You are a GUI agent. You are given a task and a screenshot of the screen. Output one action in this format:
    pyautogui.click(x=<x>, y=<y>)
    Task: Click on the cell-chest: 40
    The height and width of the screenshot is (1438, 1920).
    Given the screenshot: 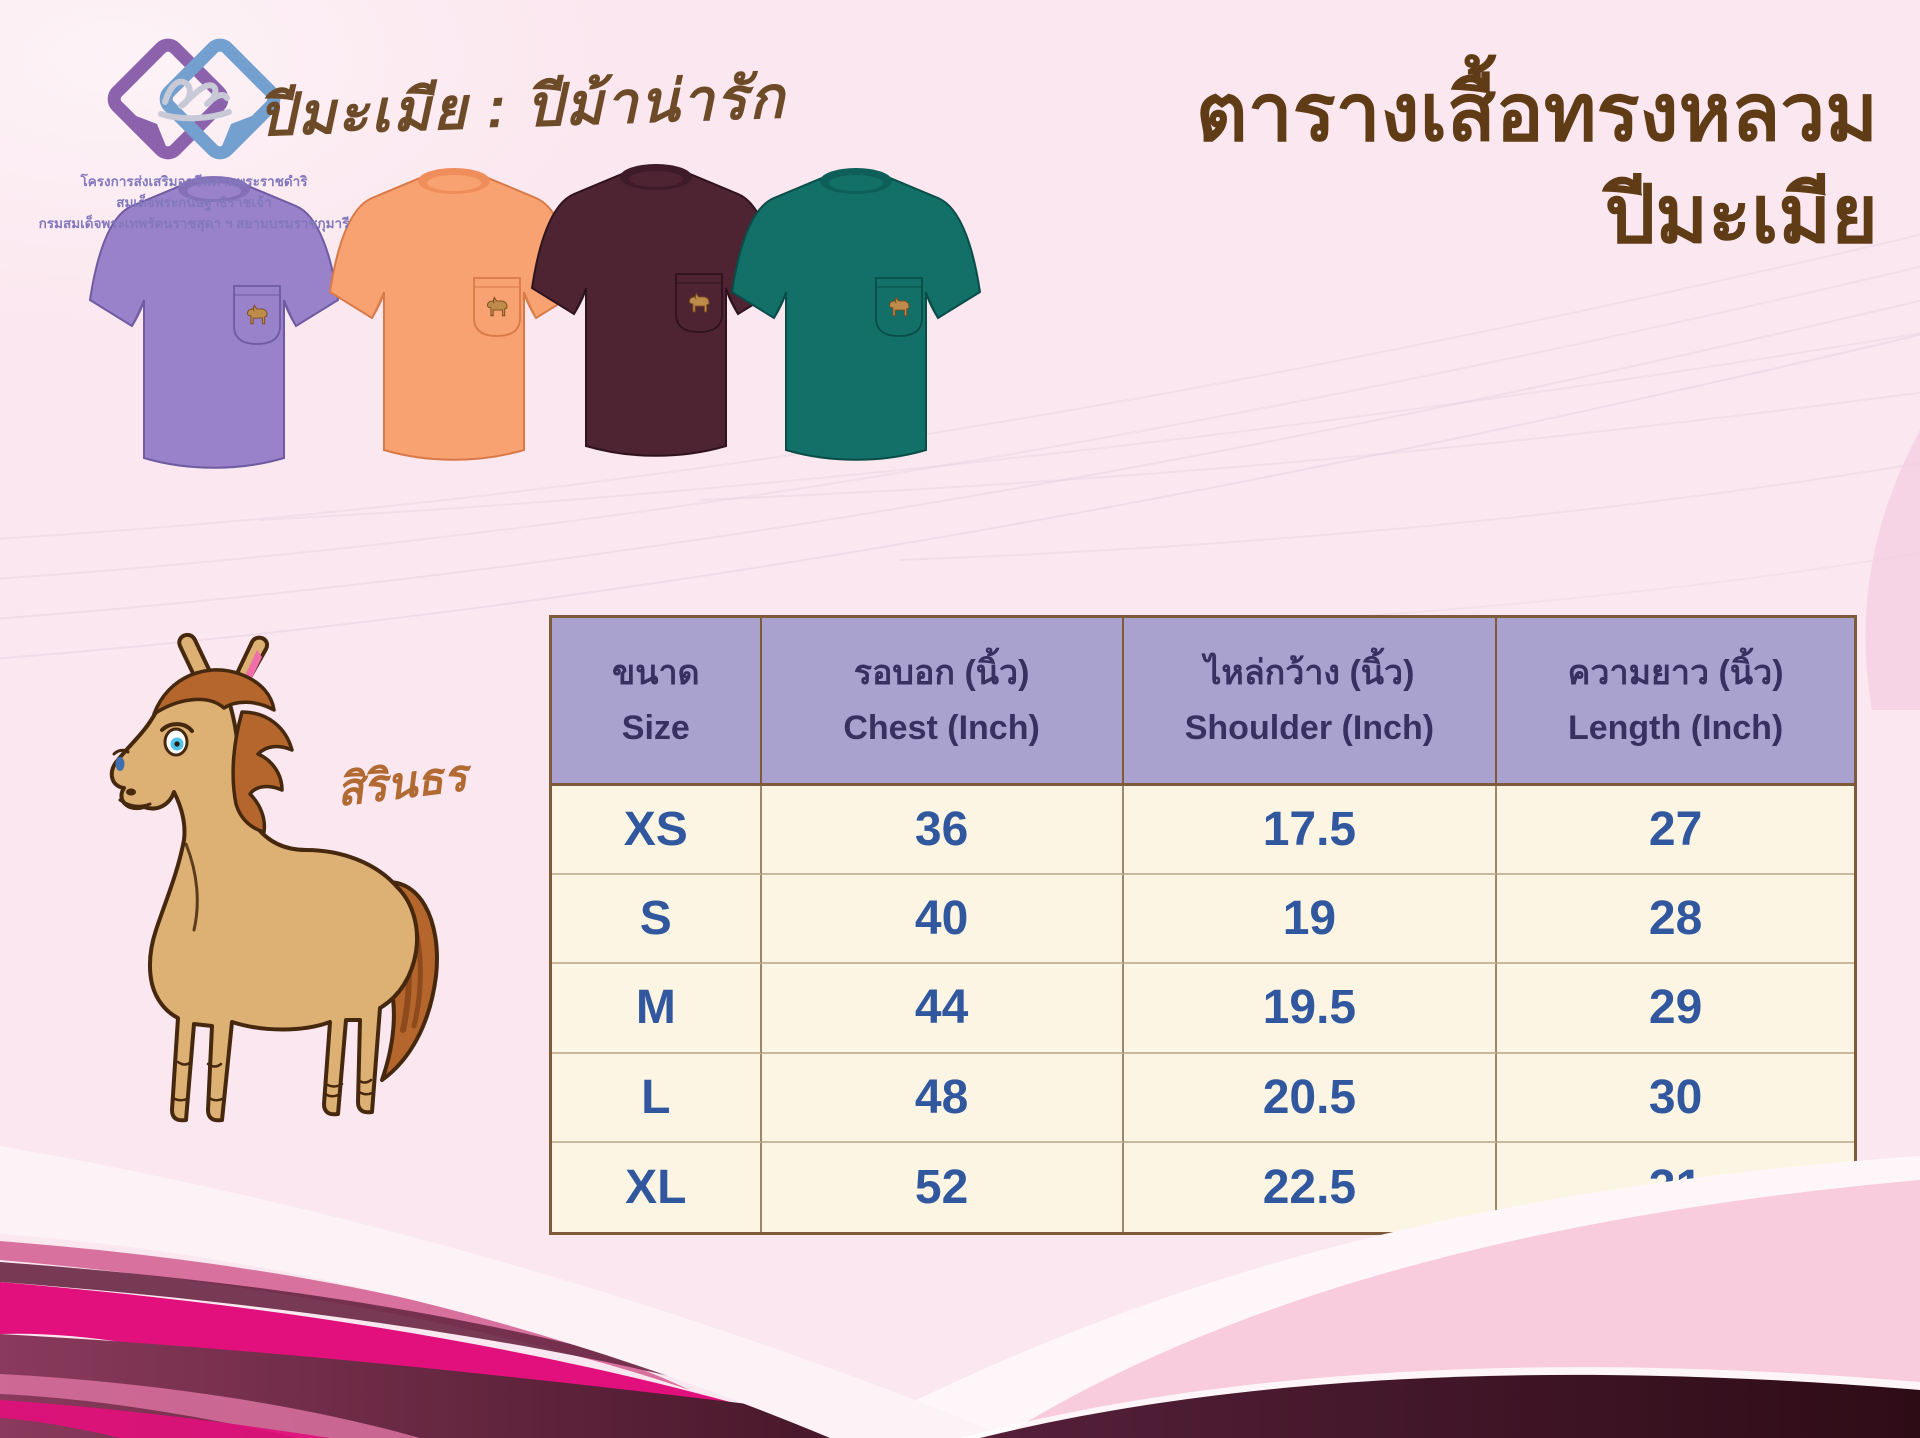 What is the action you would take?
    pyautogui.click(x=942, y=920)
    